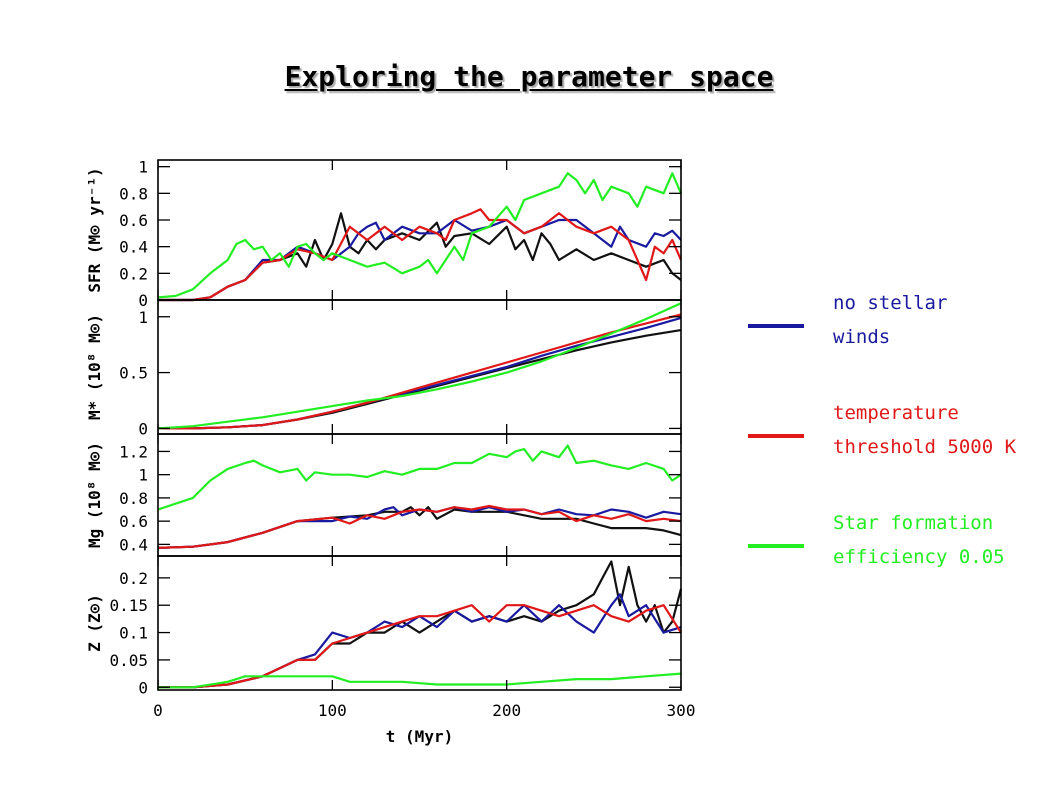 The image size is (1058, 793). Describe the element at coordinates (143, 687) in the screenshot. I see `y-tick-label-z-0: 0` at that location.